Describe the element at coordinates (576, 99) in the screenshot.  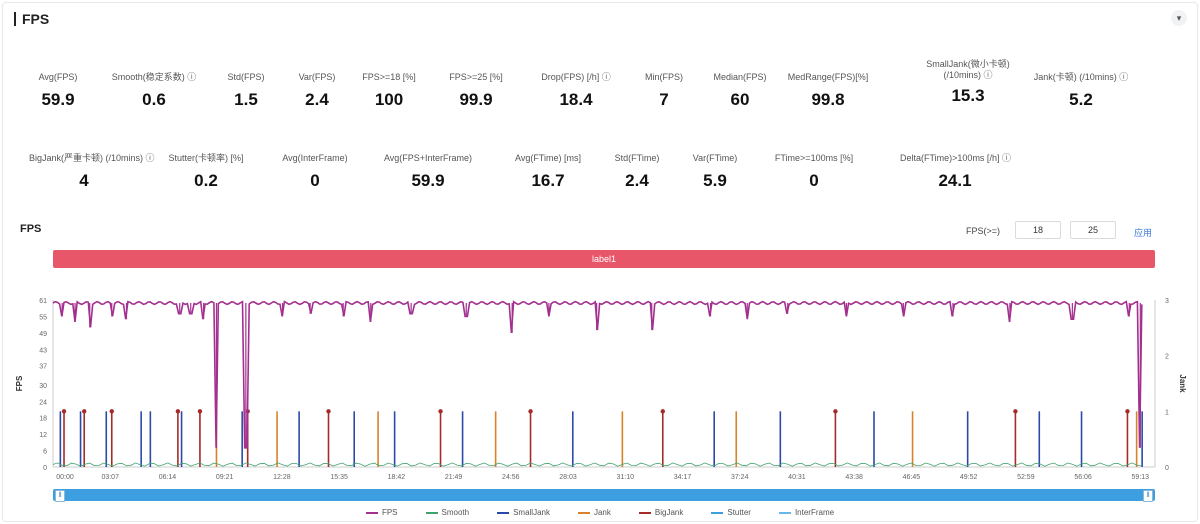
I see `stat-value: 18.4` at that location.